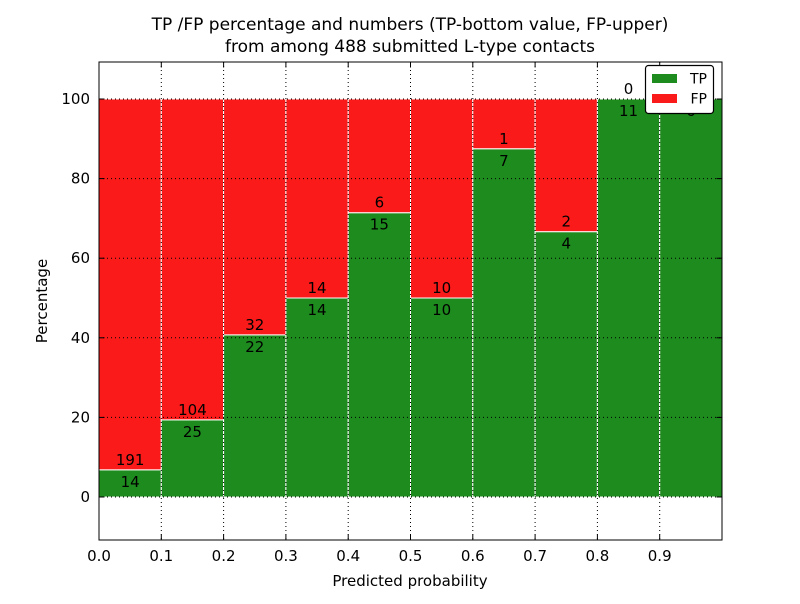  What do you see at coordinates (348, 556) in the screenshot?
I see `x-tick-label: 0.4` at bounding box center [348, 556].